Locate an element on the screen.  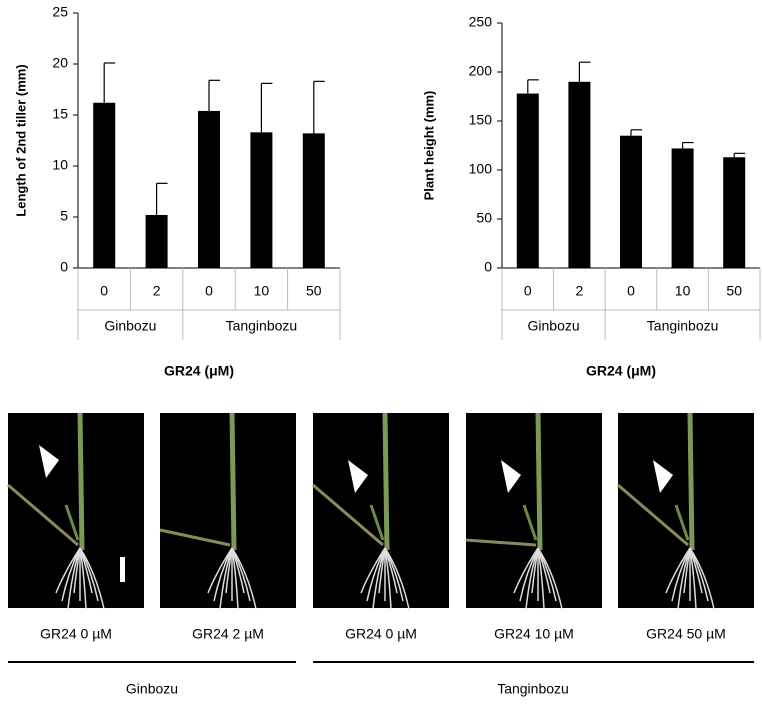
y-tick-label: 5 is located at coordinates (64, 216).